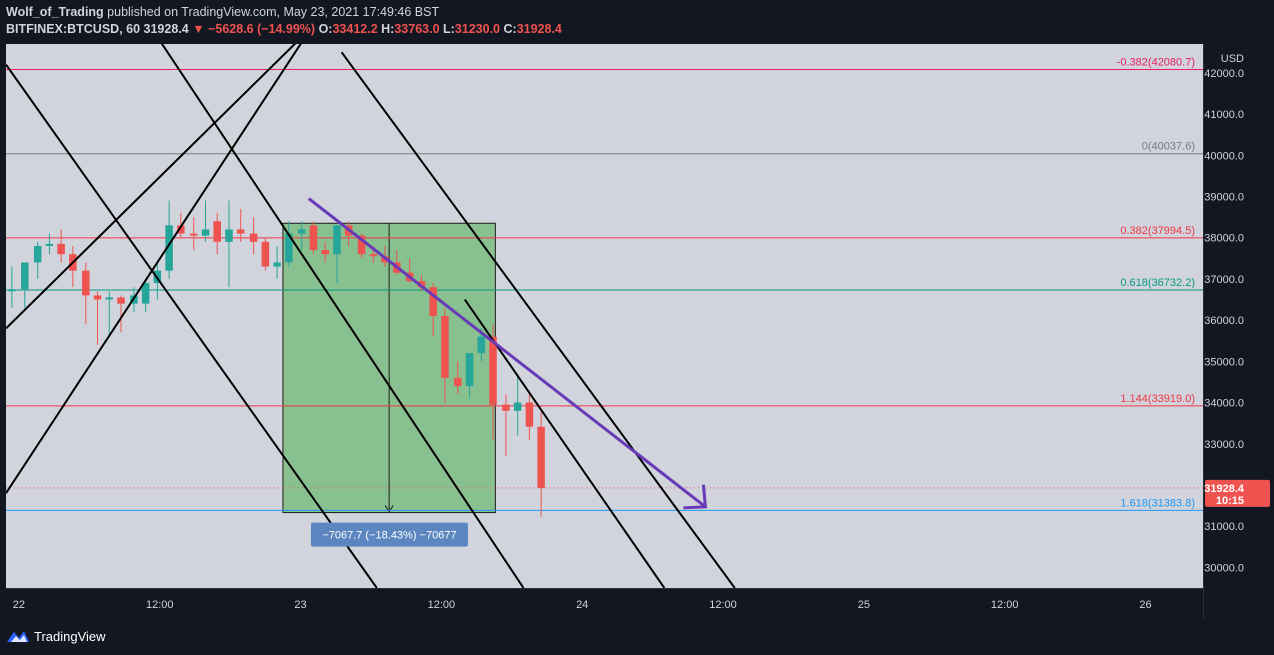  What do you see at coordinates (1224, 197) in the screenshot?
I see `y-tick-label-9: 39000.0` at bounding box center [1224, 197].